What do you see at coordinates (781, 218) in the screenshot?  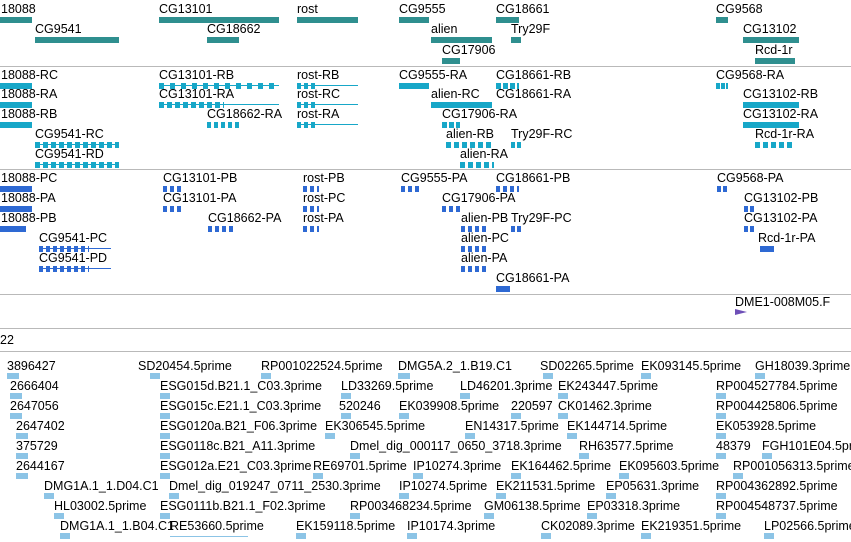 I see `protein-label: CG13102-PA` at bounding box center [781, 218].